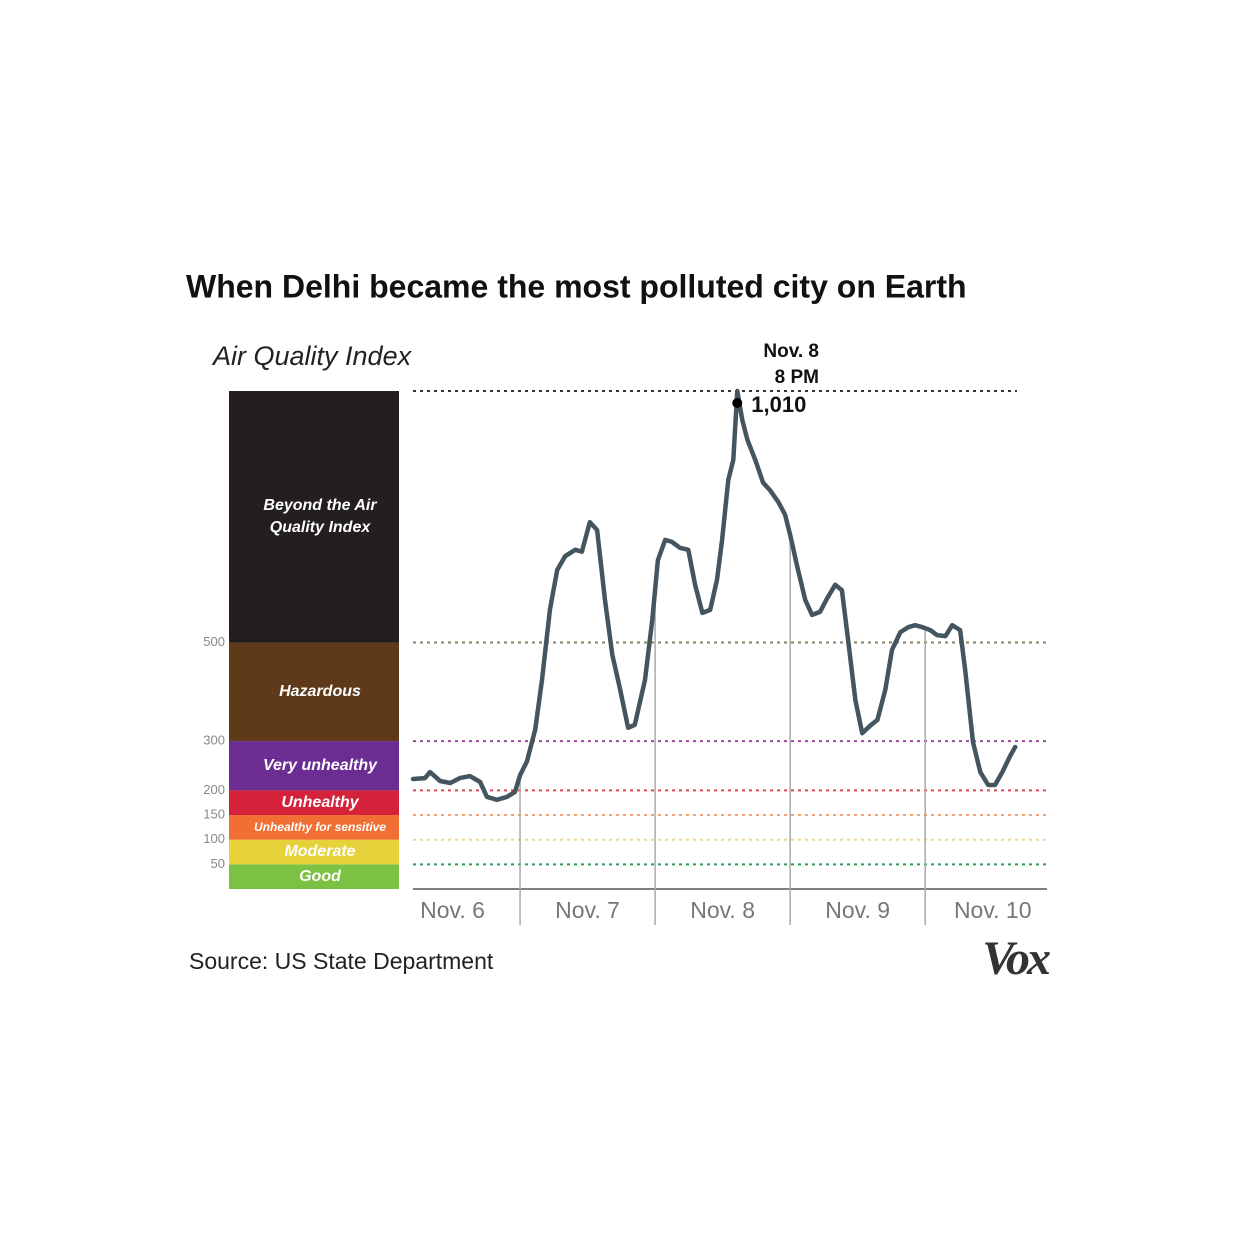 The width and height of the screenshot is (1241, 1241). Describe the element at coordinates (320, 852) in the screenshot. I see `band-label: Moderate` at that location.